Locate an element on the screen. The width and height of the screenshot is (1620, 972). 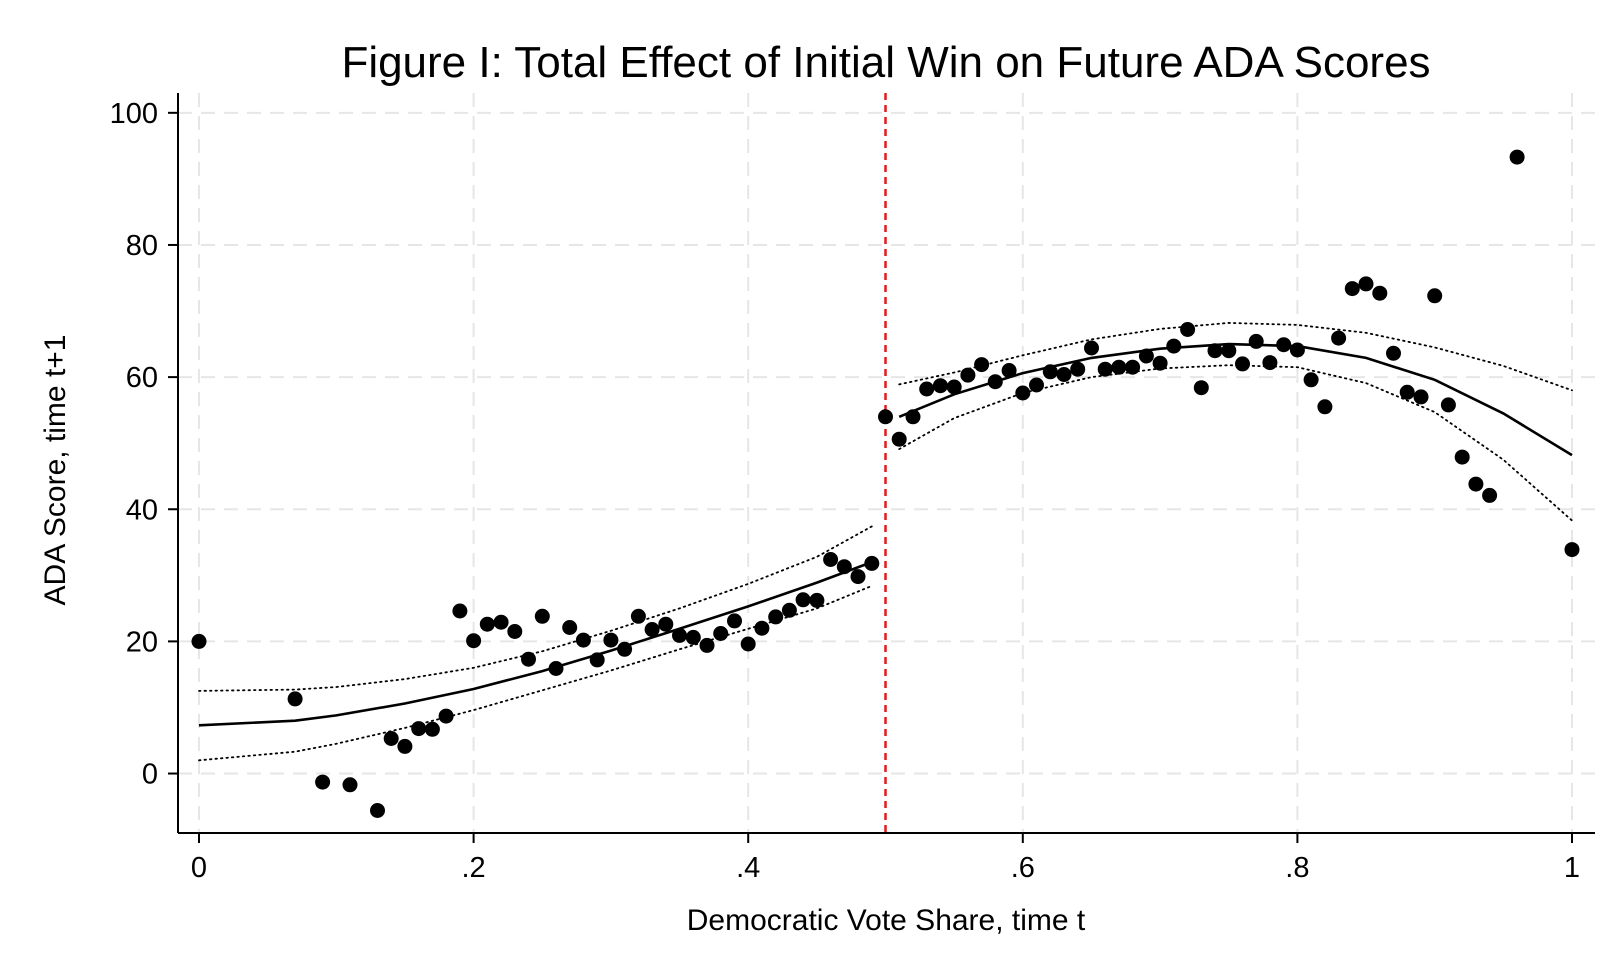
x-tick-label: 0 is located at coordinates (199, 868).